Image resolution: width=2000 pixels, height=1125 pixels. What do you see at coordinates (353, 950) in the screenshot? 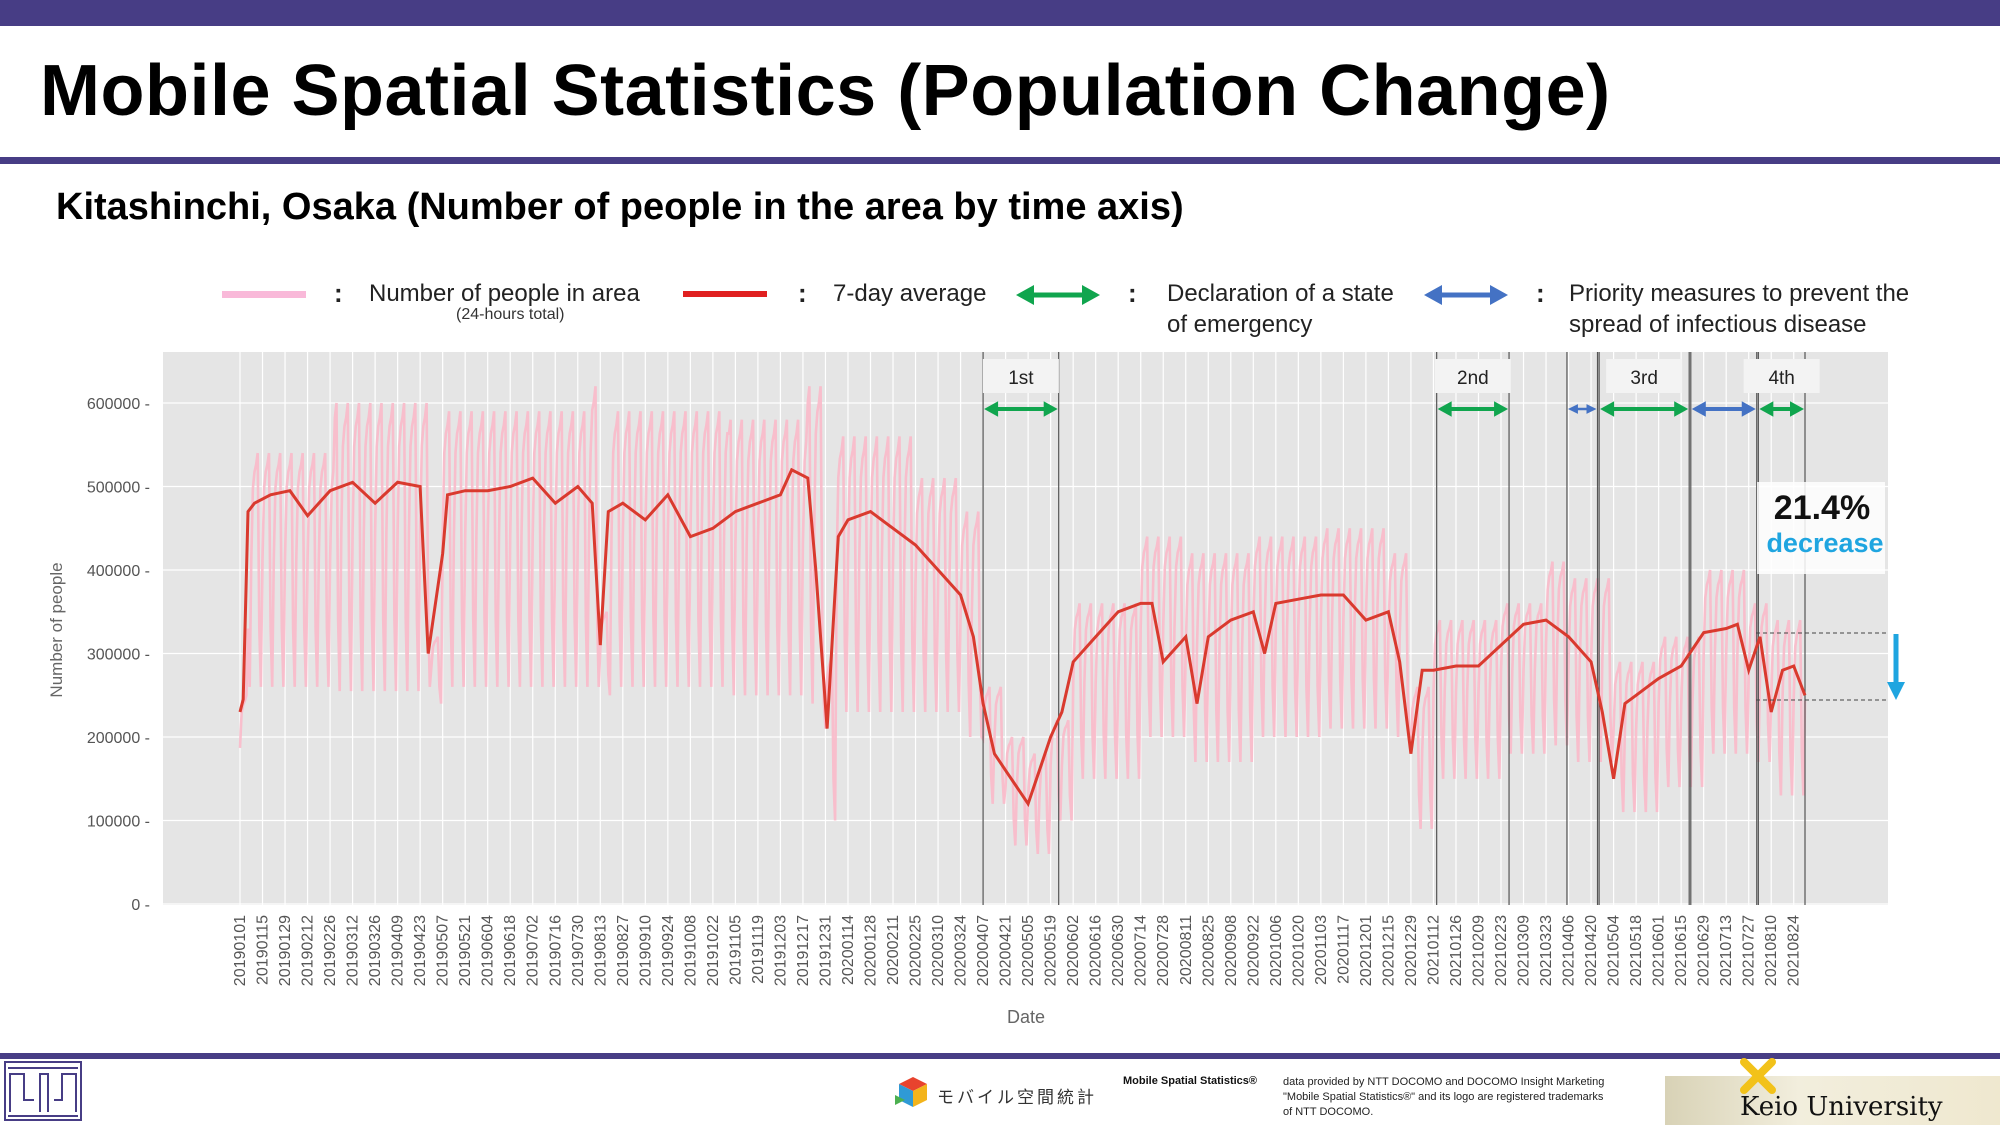
I see `x-tick-label: 20190312` at bounding box center [353, 950].